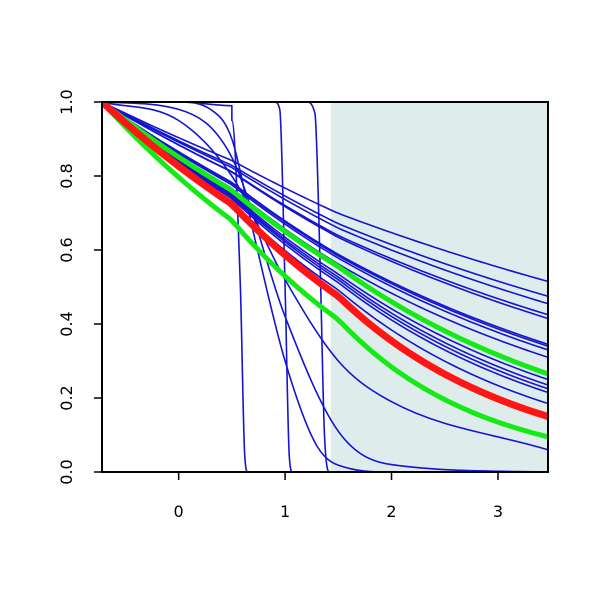 This screenshot has width=600, height=605. I want to click on y-tick-label: 0.4, so click(66, 323).